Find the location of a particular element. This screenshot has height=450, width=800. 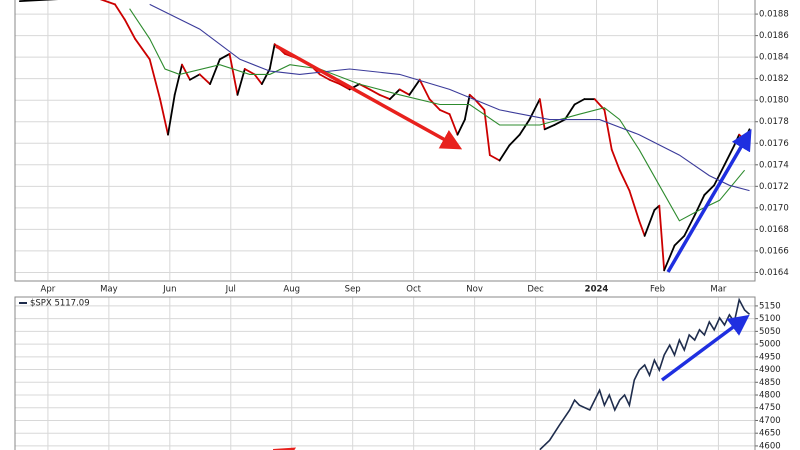

x-tick-label: Apr is located at coordinates (48, 290).